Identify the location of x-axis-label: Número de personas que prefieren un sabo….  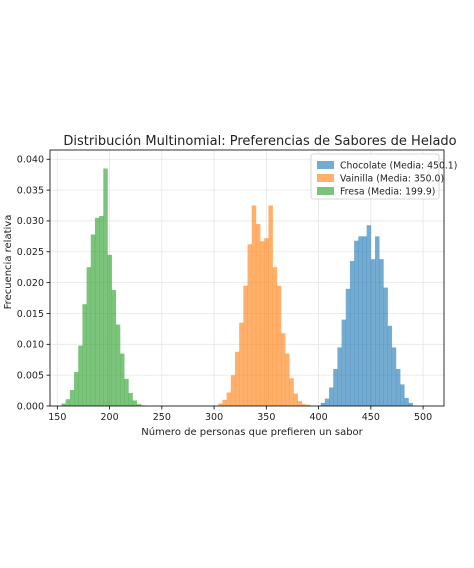
(252, 432).